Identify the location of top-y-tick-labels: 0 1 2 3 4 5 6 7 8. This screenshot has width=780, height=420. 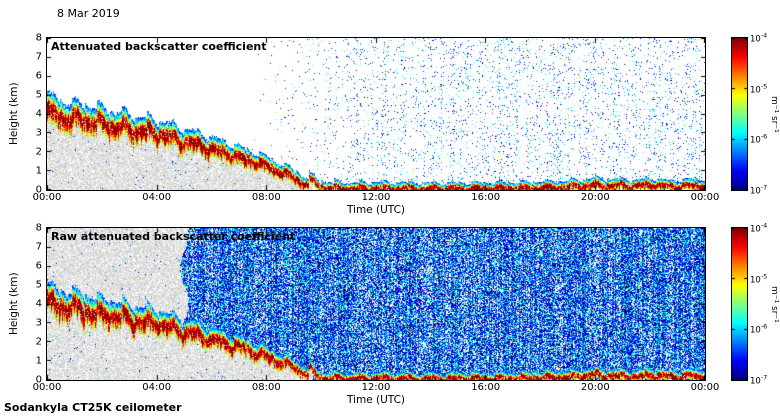
(36, 114).